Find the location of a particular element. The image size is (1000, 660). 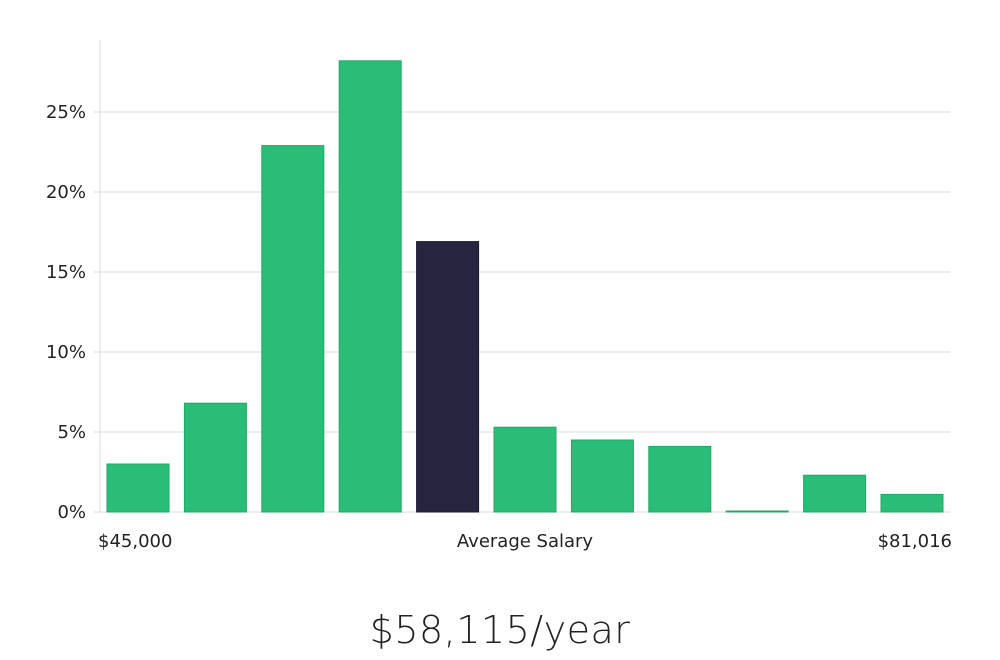

y-tick-label: 10% is located at coordinates (66, 352).